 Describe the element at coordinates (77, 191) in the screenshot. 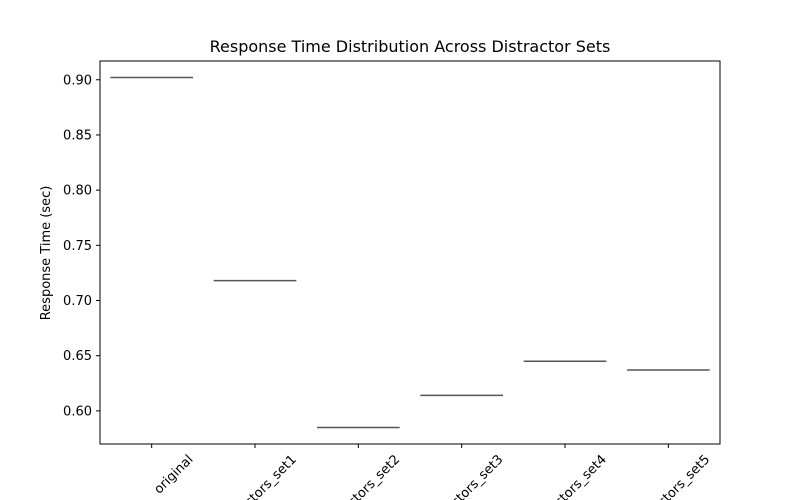

I see `y-tick-label: 0.80` at that location.